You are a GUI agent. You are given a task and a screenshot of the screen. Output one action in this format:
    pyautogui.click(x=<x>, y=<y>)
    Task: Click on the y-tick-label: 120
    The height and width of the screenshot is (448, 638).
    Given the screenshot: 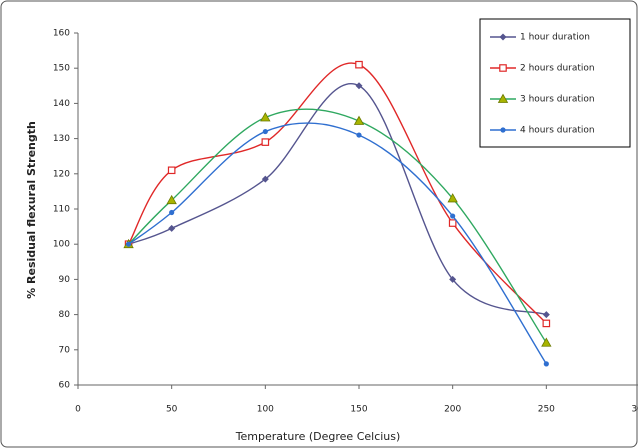 What is the action you would take?
    pyautogui.click(x=61, y=174)
    